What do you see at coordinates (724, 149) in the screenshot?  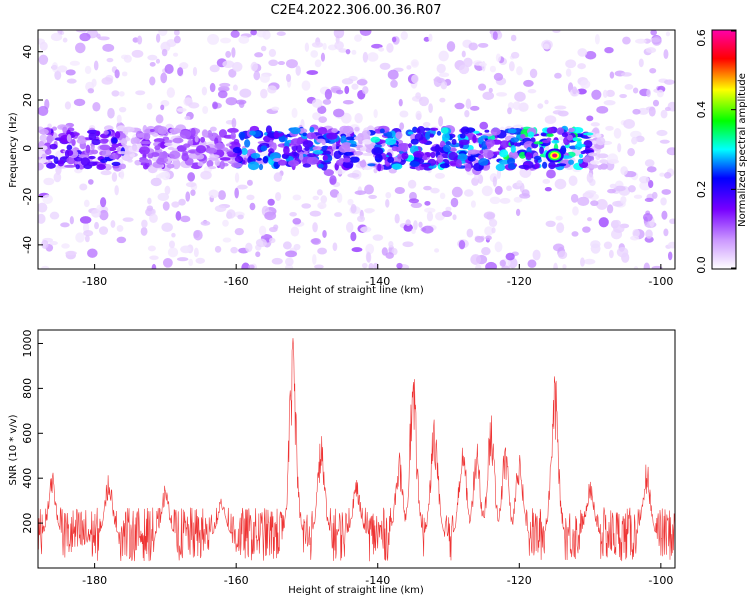 I see `colorbar-gradient` at bounding box center [724, 149].